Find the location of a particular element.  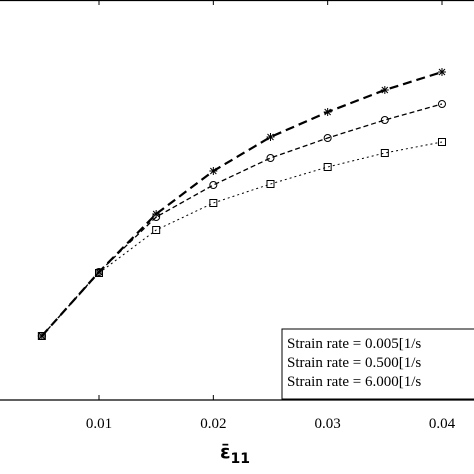

x-tick-label: 0.03 is located at coordinates (328, 424).